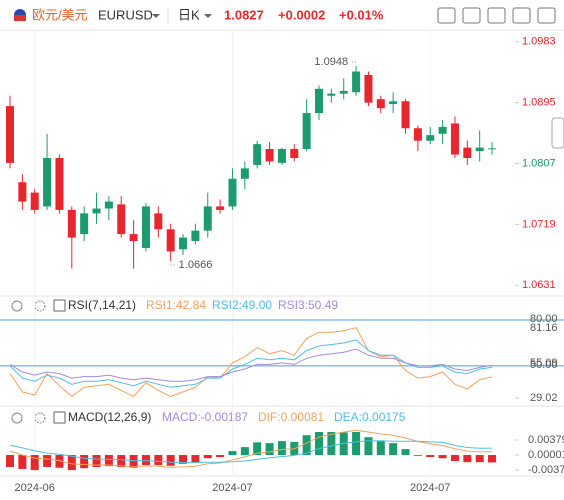  I want to click on annotation: 1.0666, so click(196, 265).